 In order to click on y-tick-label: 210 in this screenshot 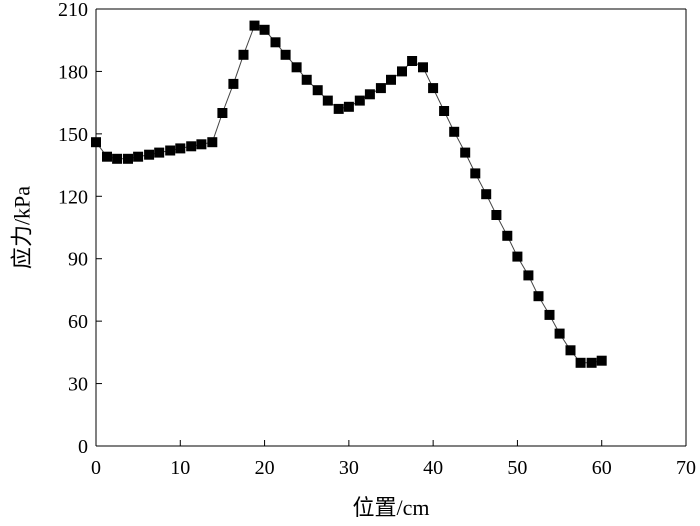, I will do `click(73, 10)`.